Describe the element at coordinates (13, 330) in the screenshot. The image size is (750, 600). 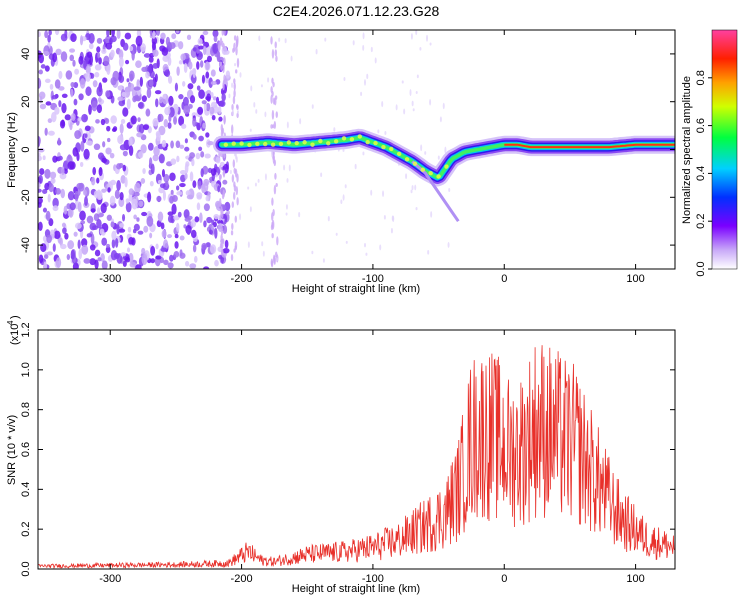
I see `snr-yscale: (x10 4 )` at that location.